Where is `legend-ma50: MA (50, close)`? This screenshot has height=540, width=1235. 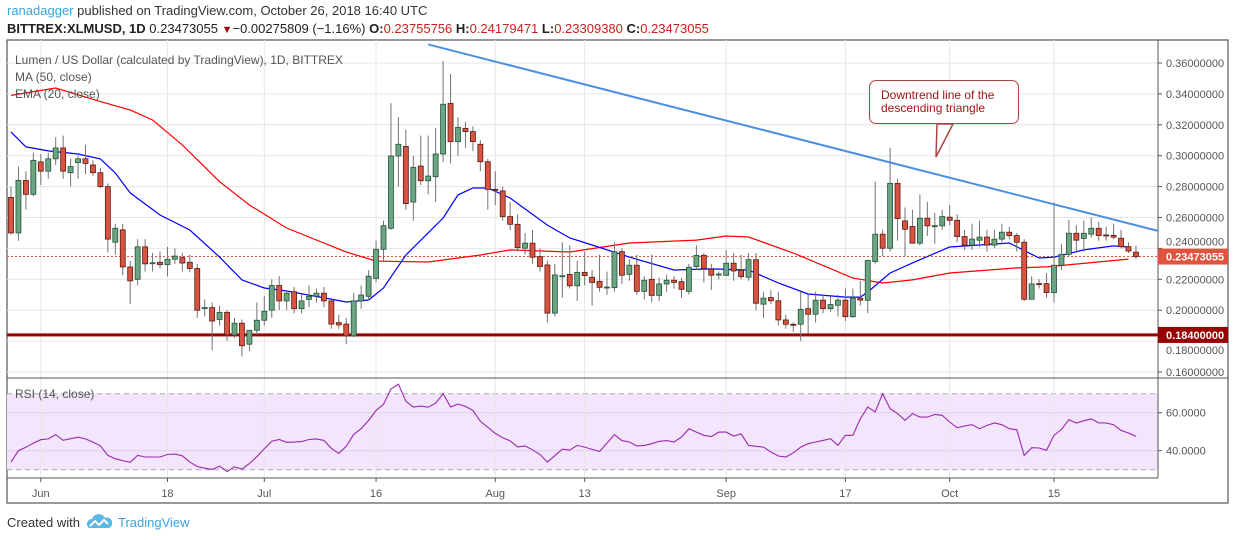
legend-ma50: MA (50, close) is located at coordinates (53, 77).